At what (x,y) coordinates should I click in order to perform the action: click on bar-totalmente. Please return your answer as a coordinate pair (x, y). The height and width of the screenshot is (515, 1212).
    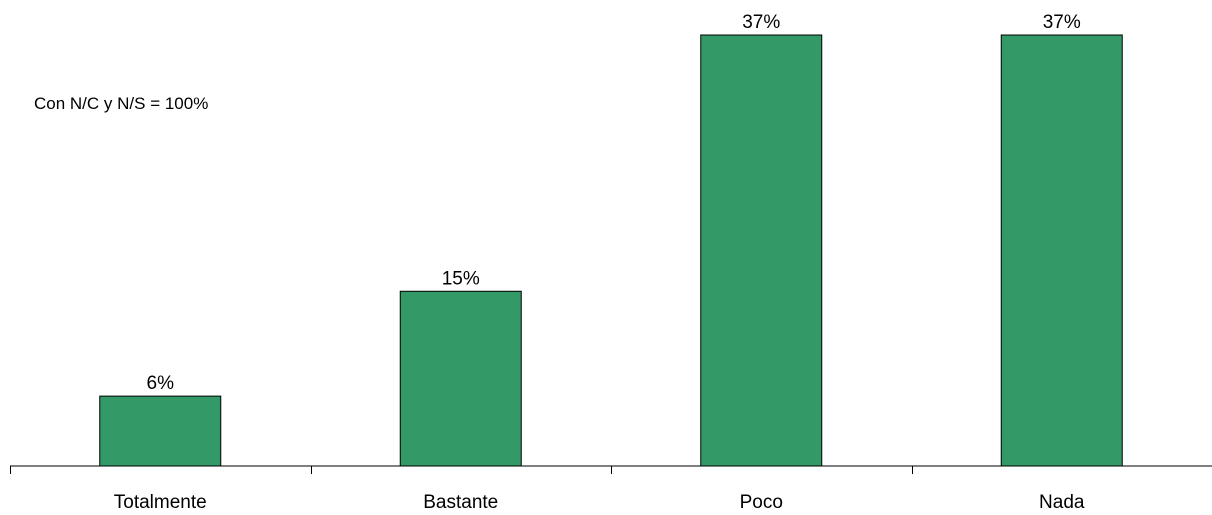
    Looking at the image, I should click on (160, 431).